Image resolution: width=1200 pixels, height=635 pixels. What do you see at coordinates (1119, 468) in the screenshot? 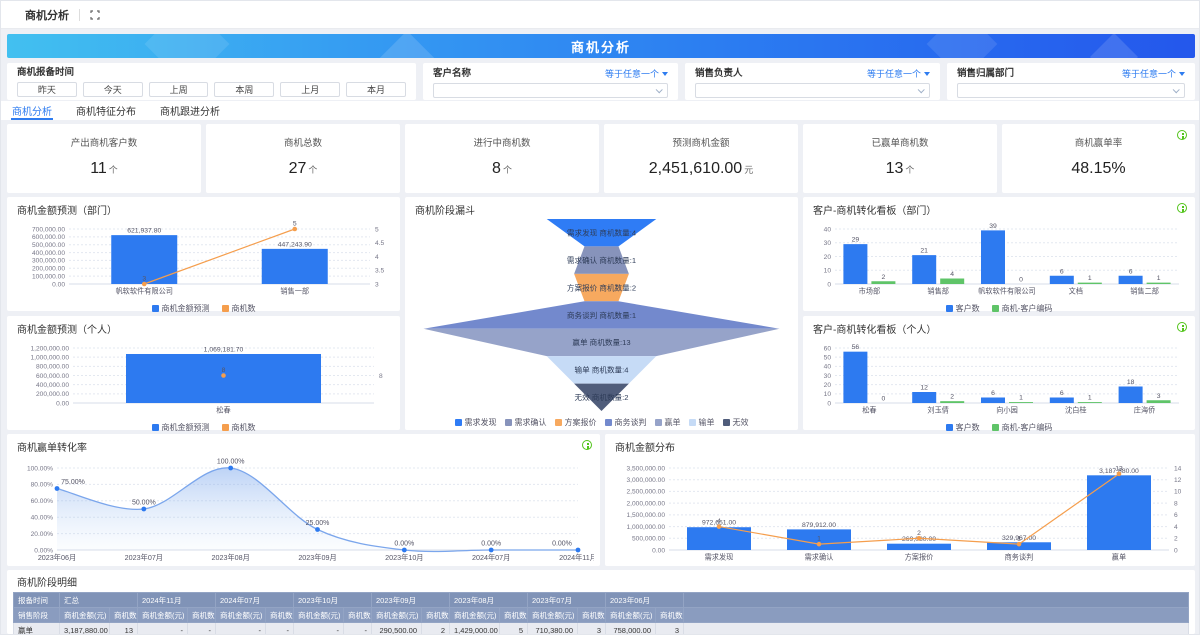
I see `svg-text: 13` at bounding box center [1119, 468].